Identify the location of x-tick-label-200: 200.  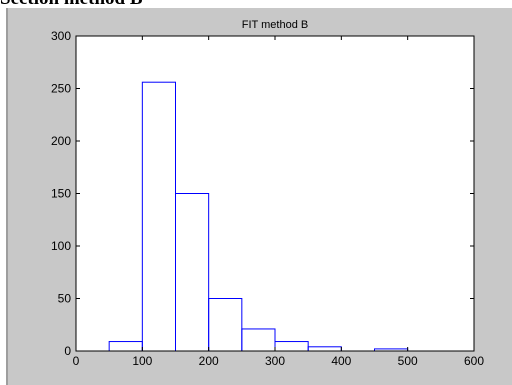
(209, 361).